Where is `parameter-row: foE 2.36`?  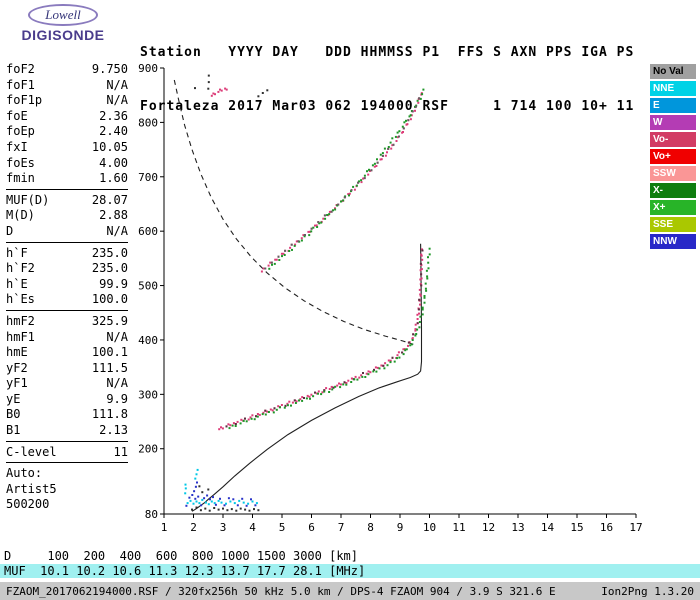
parameter-row: foE 2.36 is located at coordinates (67, 117).